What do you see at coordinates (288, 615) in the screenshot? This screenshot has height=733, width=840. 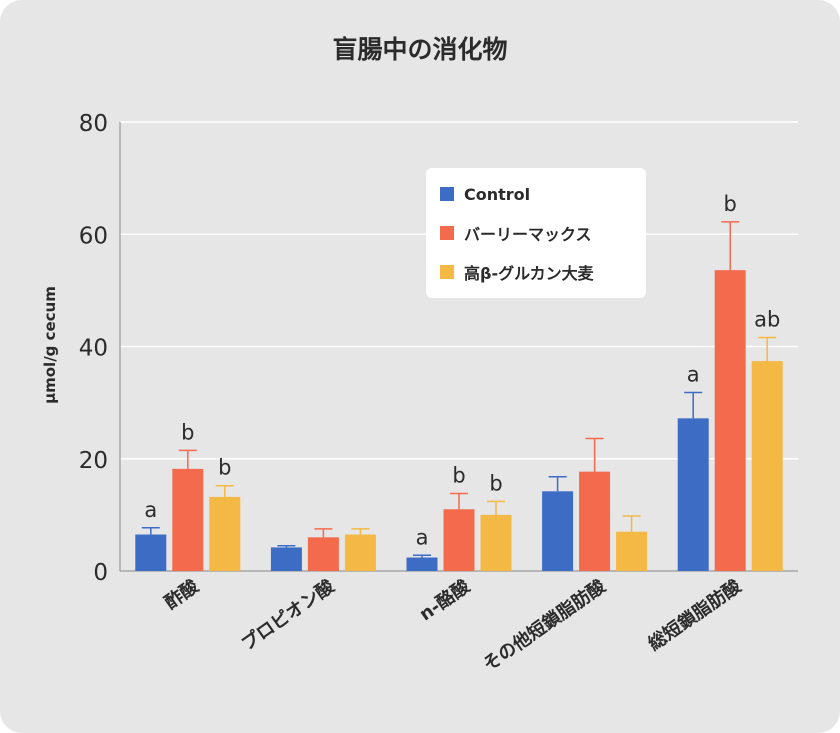 I see `x-tick-label: プロピオン酸` at bounding box center [288, 615].